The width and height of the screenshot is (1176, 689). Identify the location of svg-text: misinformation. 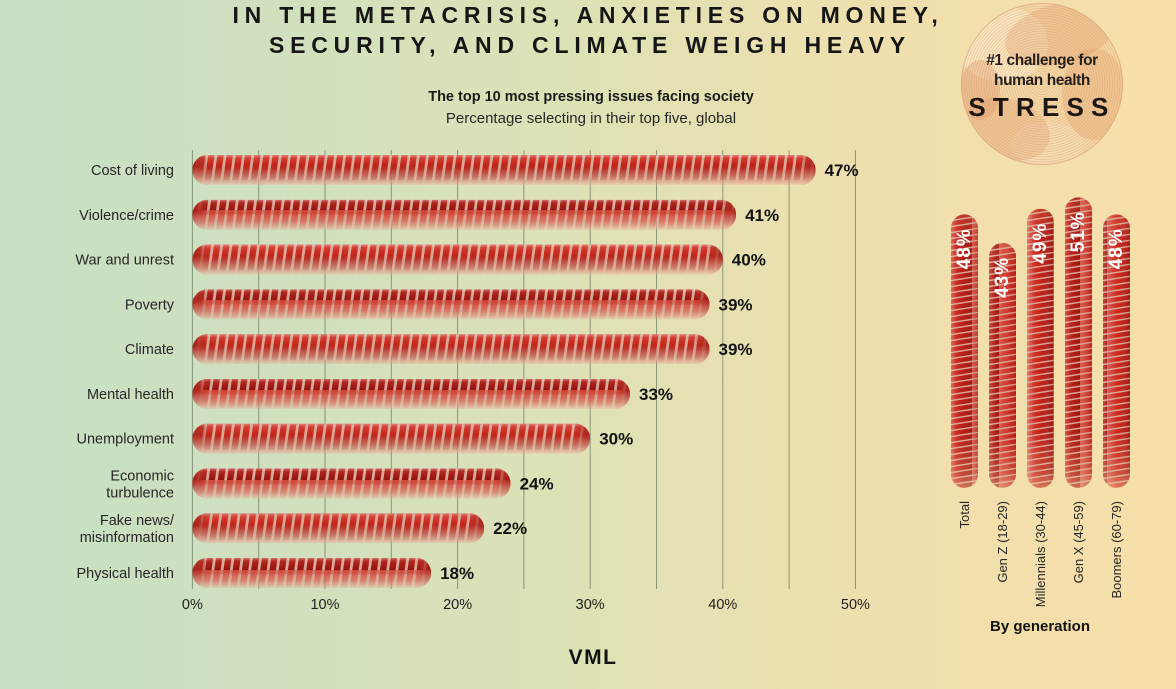
(127, 538).